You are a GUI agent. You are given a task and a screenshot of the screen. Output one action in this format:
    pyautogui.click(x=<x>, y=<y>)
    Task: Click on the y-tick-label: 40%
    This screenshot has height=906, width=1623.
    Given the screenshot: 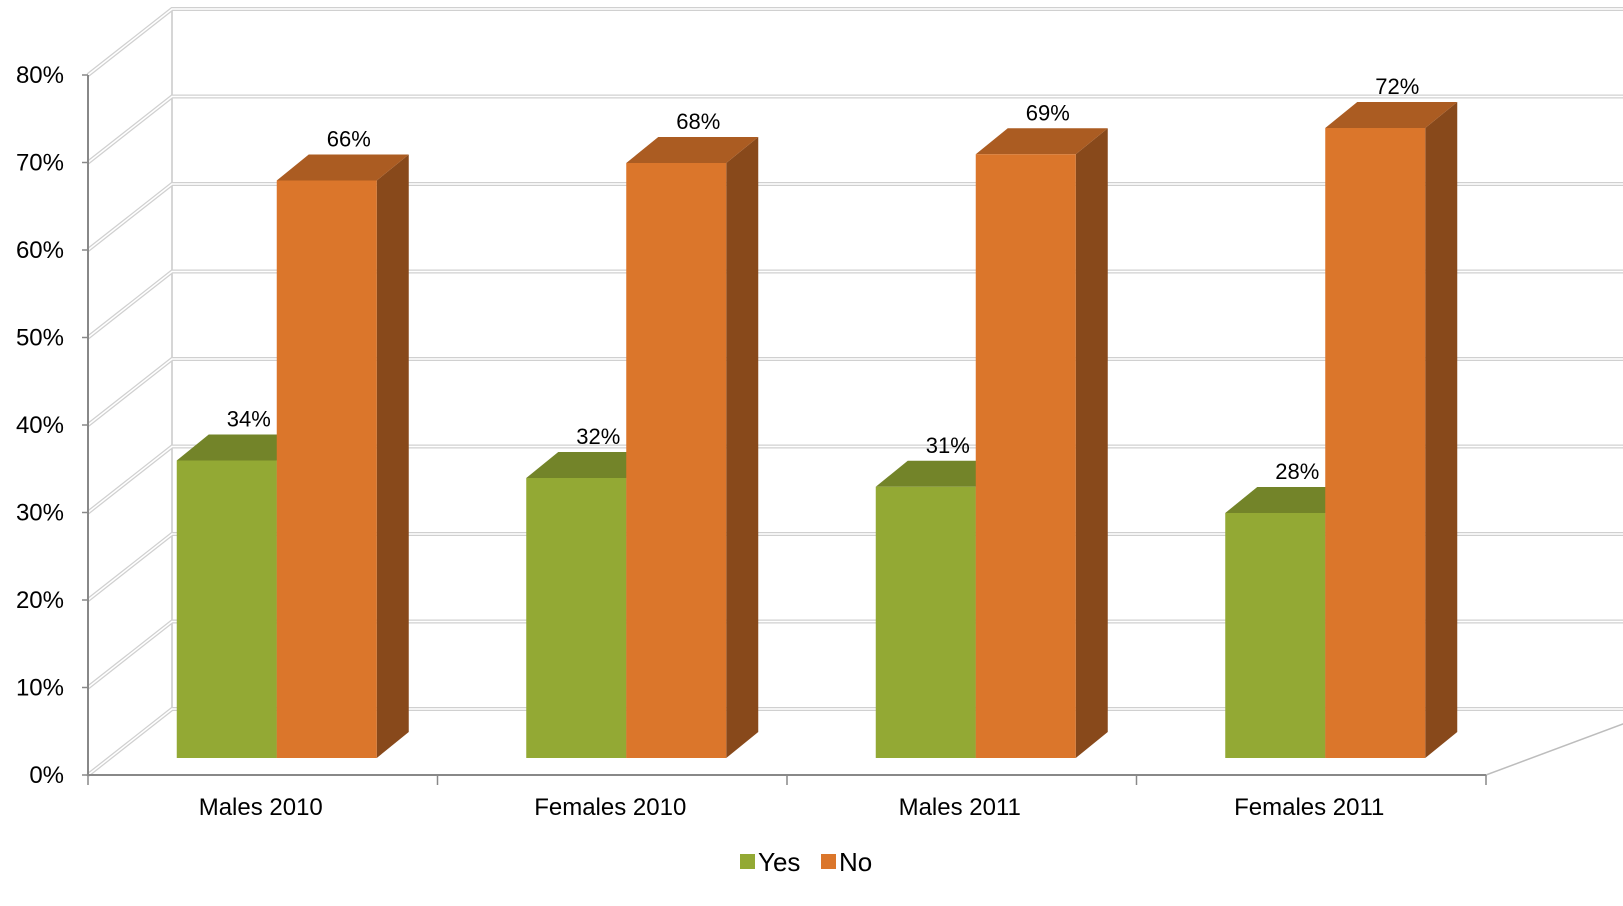 What is the action you would take?
    pyautogui.click(x=40, y=425)
    